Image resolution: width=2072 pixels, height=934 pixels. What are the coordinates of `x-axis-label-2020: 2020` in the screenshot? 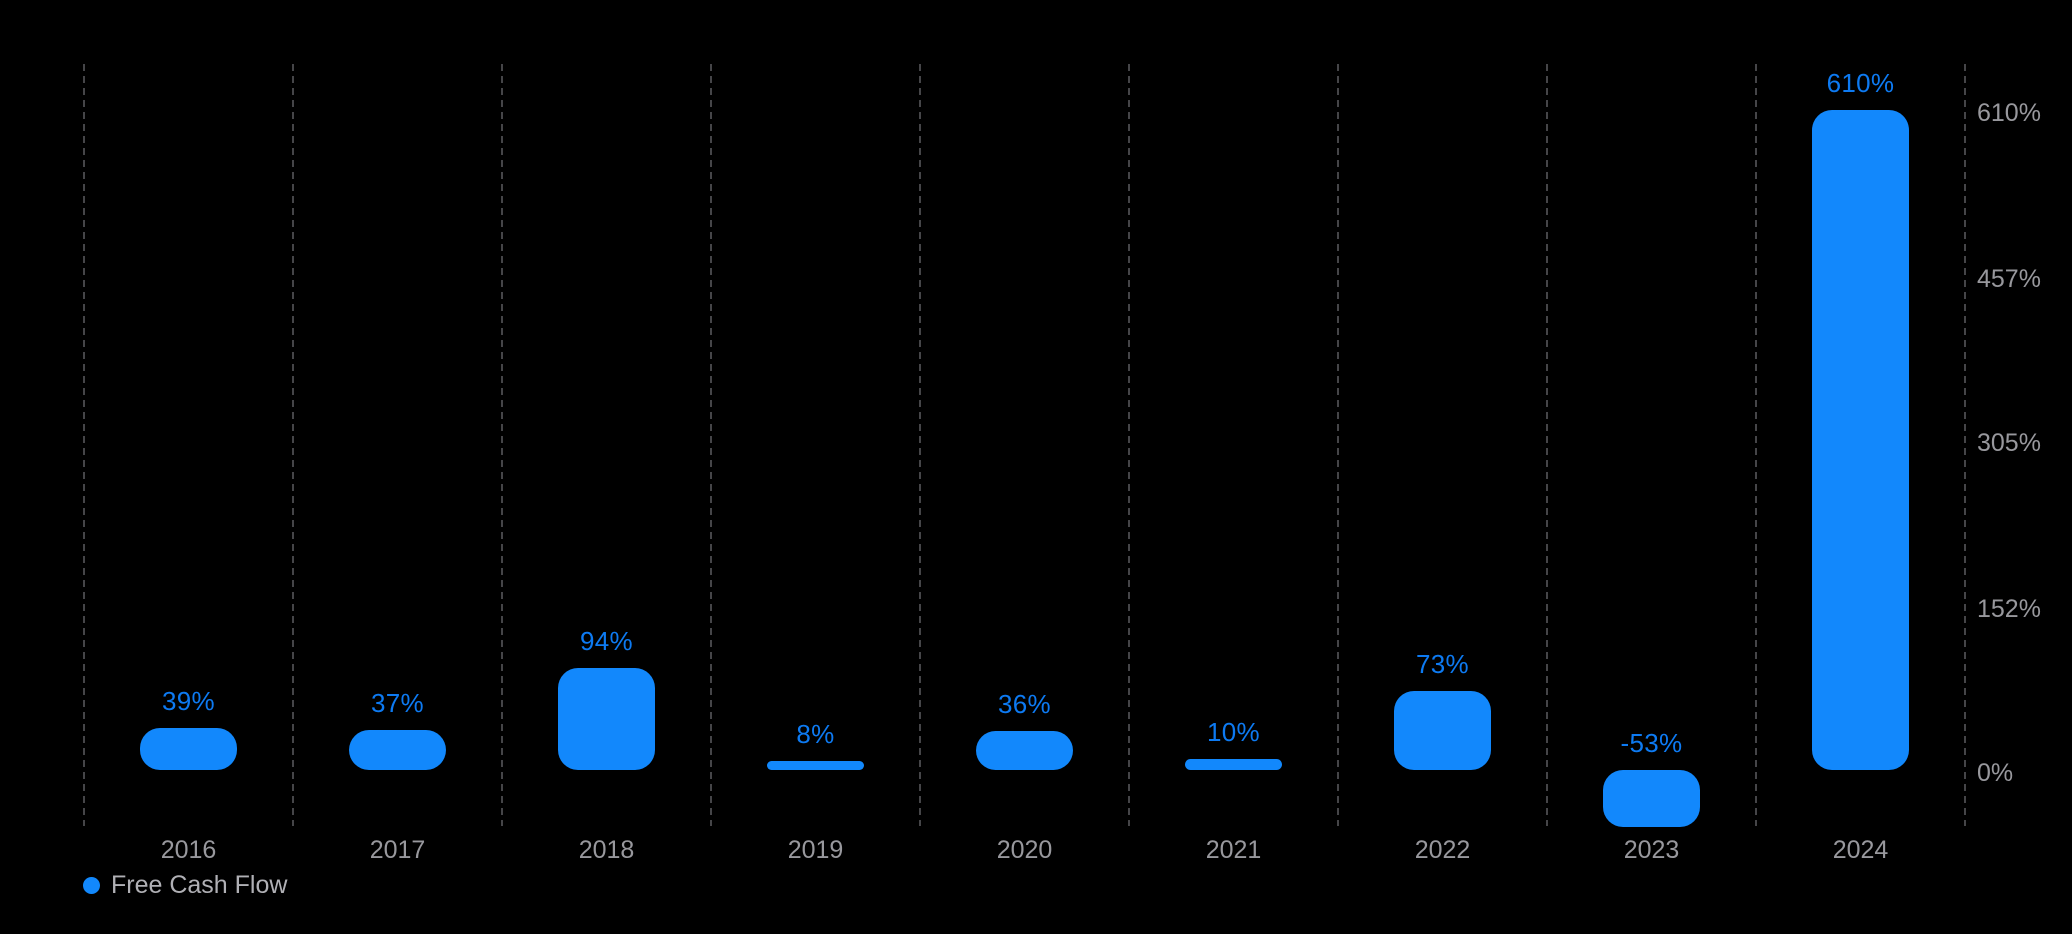 It's located at (1024, 850).